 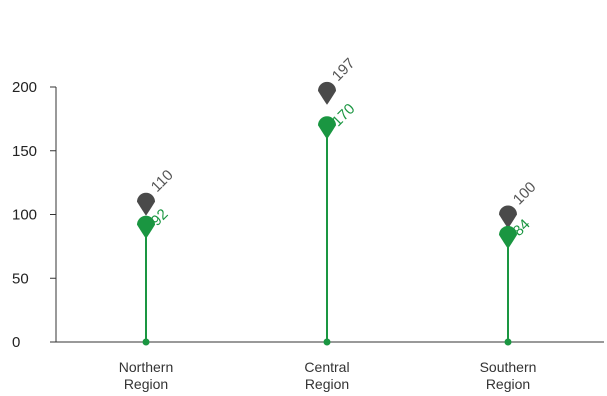 What do you see at coordinates (344, 70) in the screenshot?
I see `series-1-data-label: 197` at bounding box center [344, 70].